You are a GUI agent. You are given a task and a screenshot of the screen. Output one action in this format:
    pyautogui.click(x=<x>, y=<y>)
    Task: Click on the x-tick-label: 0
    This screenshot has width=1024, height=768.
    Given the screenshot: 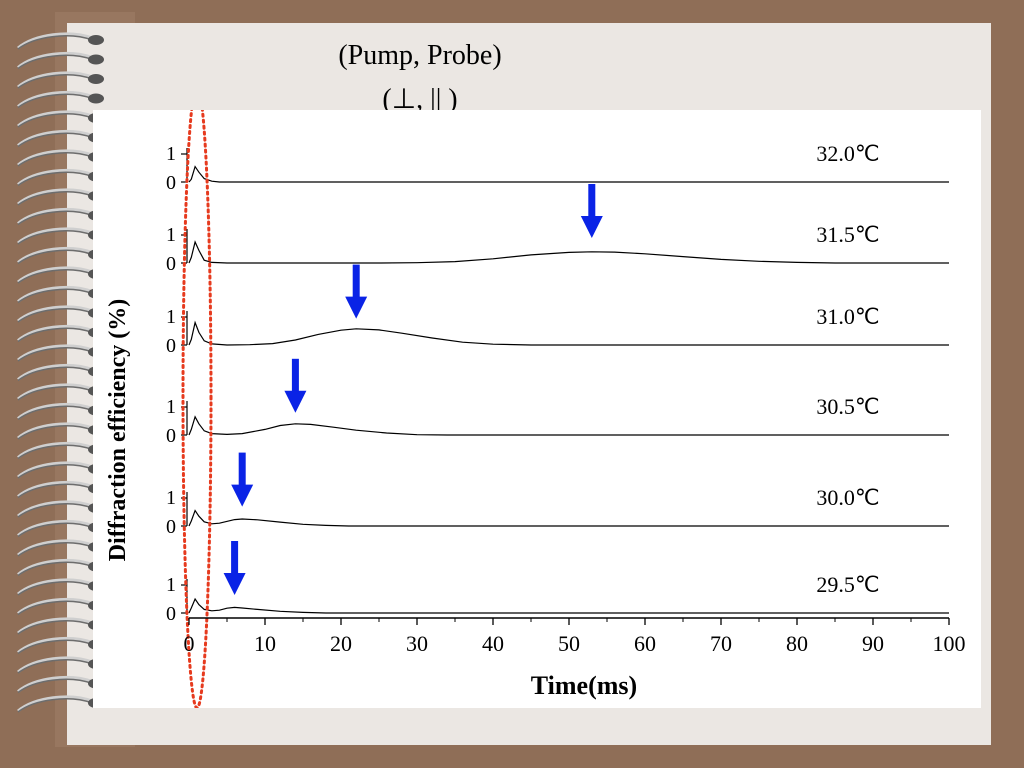 What is the action you would take?
    pyautogui.click(x=189, y=643)
    